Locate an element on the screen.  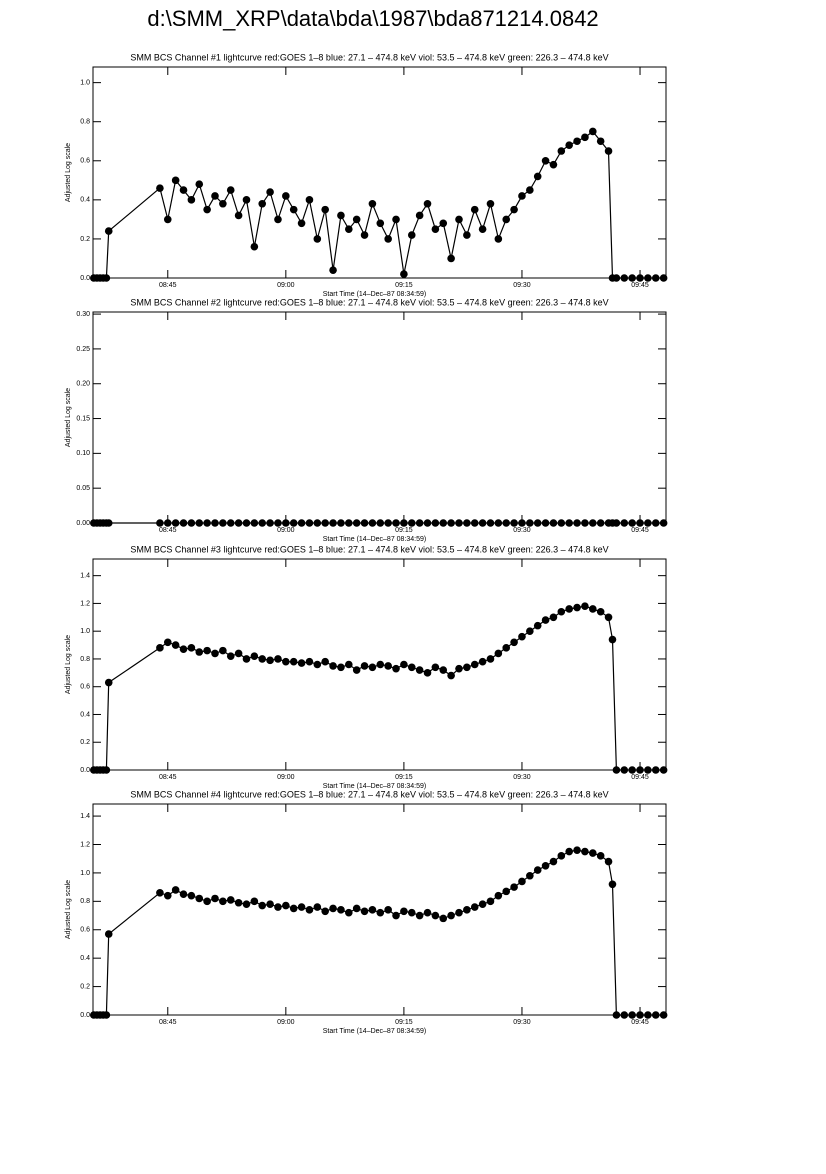
y-tick-label: 0.05 is located at coordinates (83, 488).